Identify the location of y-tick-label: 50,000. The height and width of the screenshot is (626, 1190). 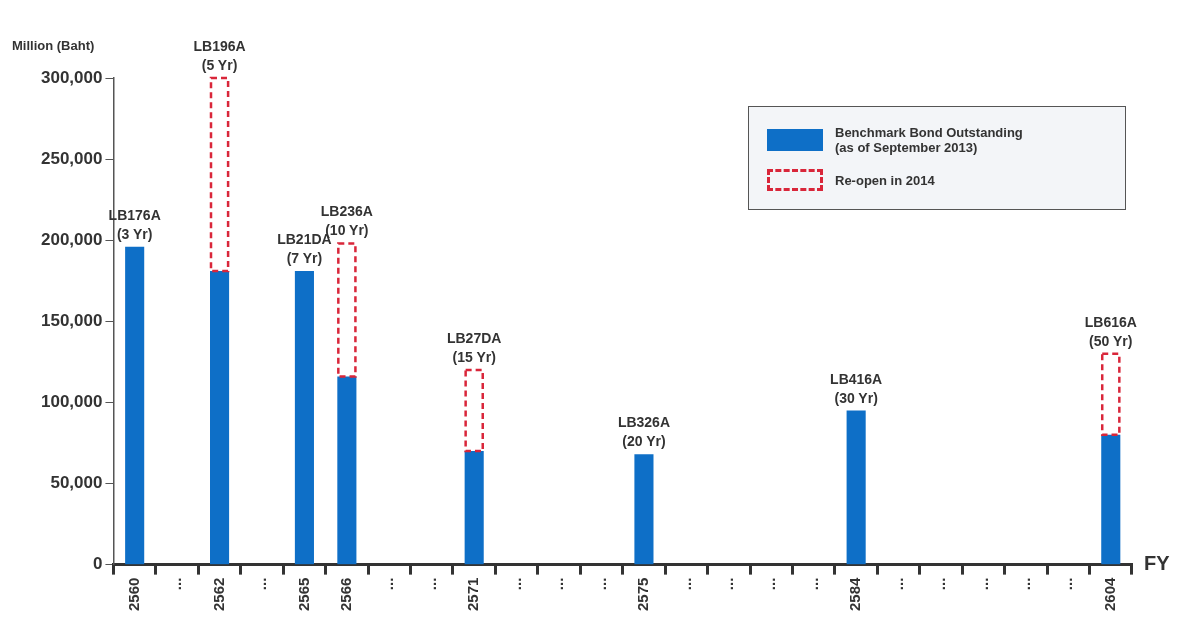
(76, 483).